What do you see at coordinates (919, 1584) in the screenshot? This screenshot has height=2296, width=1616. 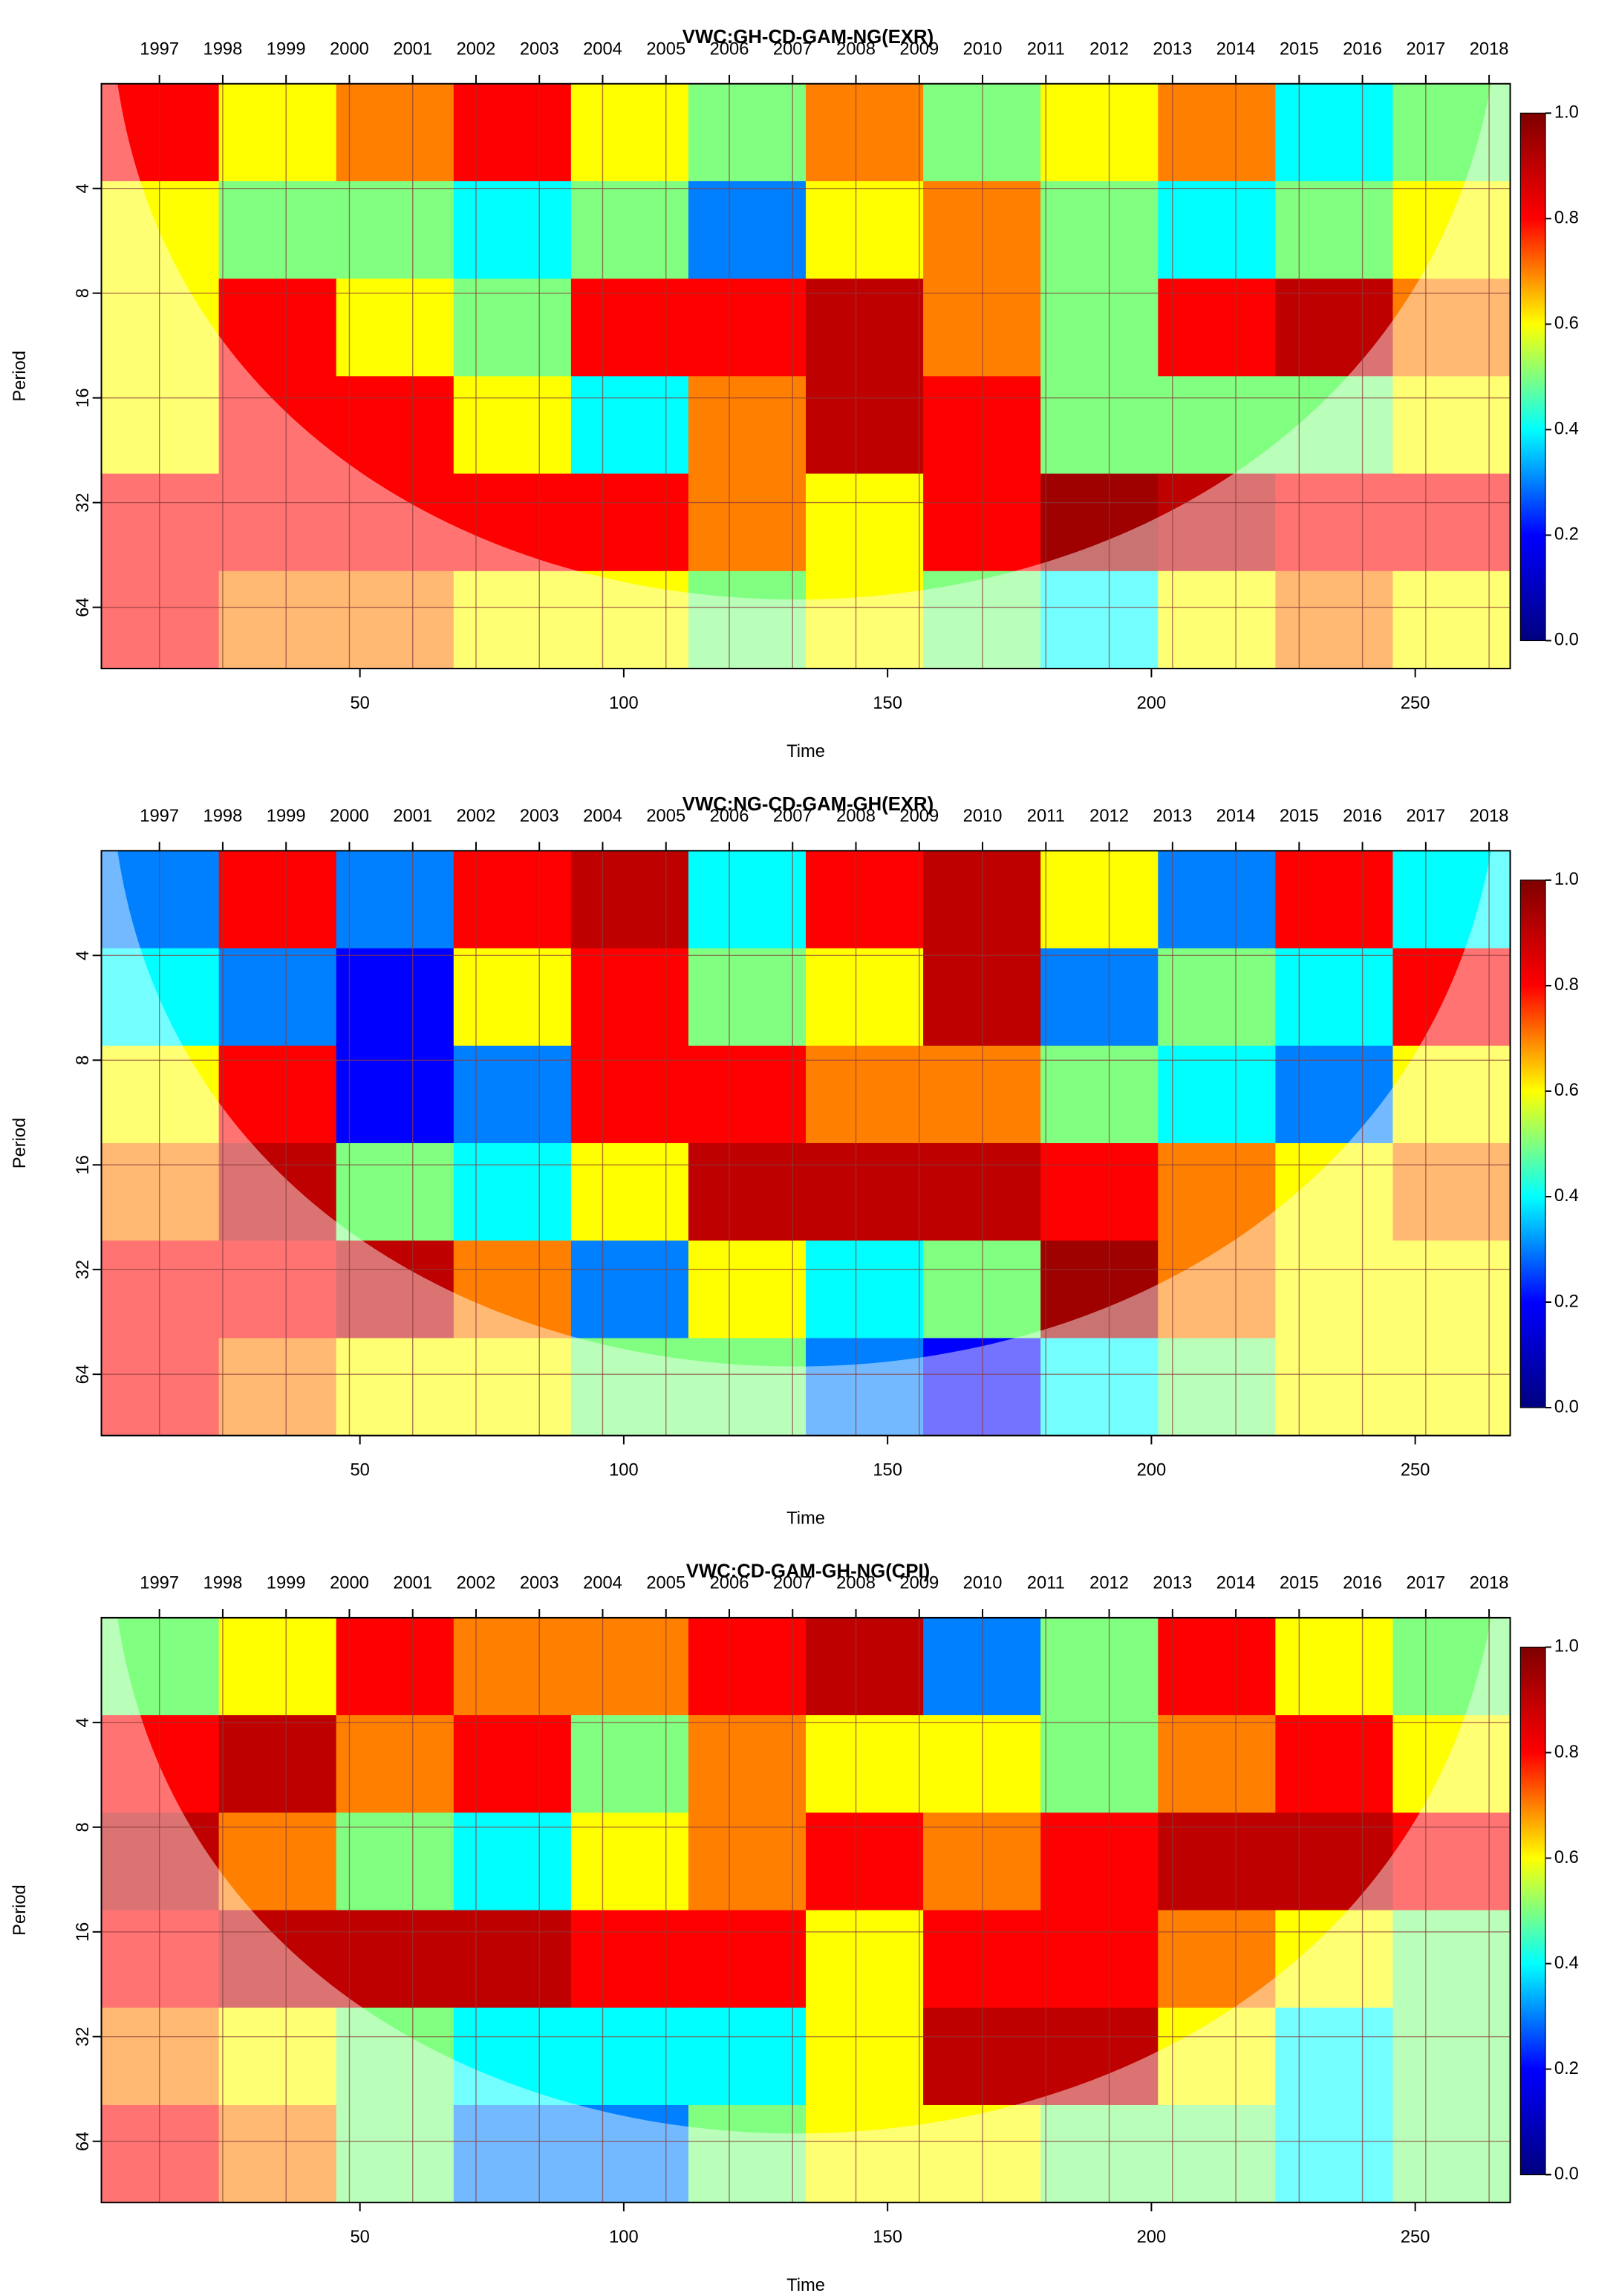 I see `x2-tick-label: 2009` at bounding box center [919, 1584].